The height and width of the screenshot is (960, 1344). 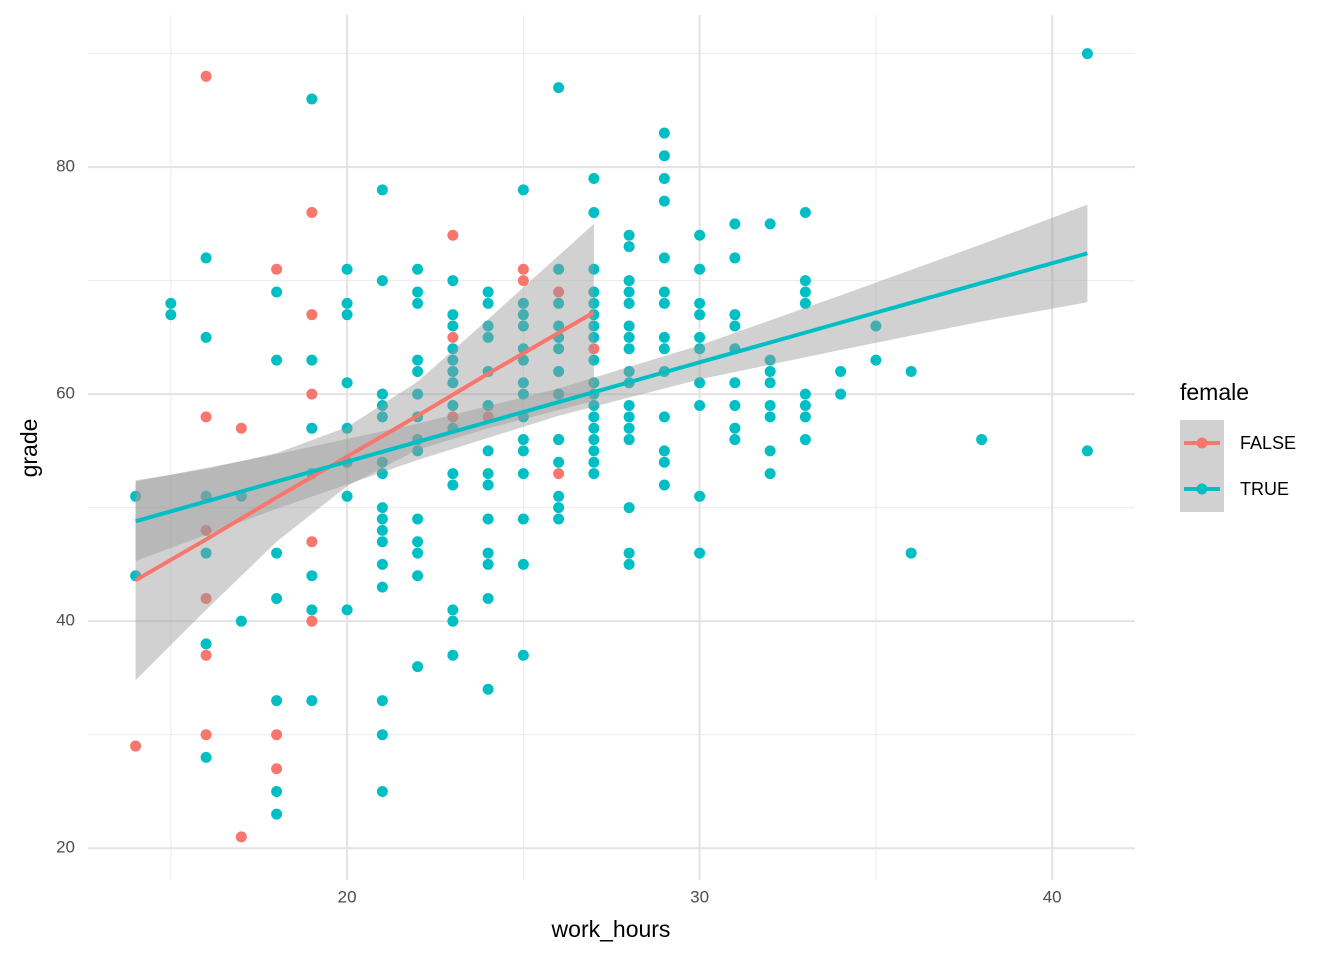 I want to click on y-tick-label: 80, so click(x=65, y=166).